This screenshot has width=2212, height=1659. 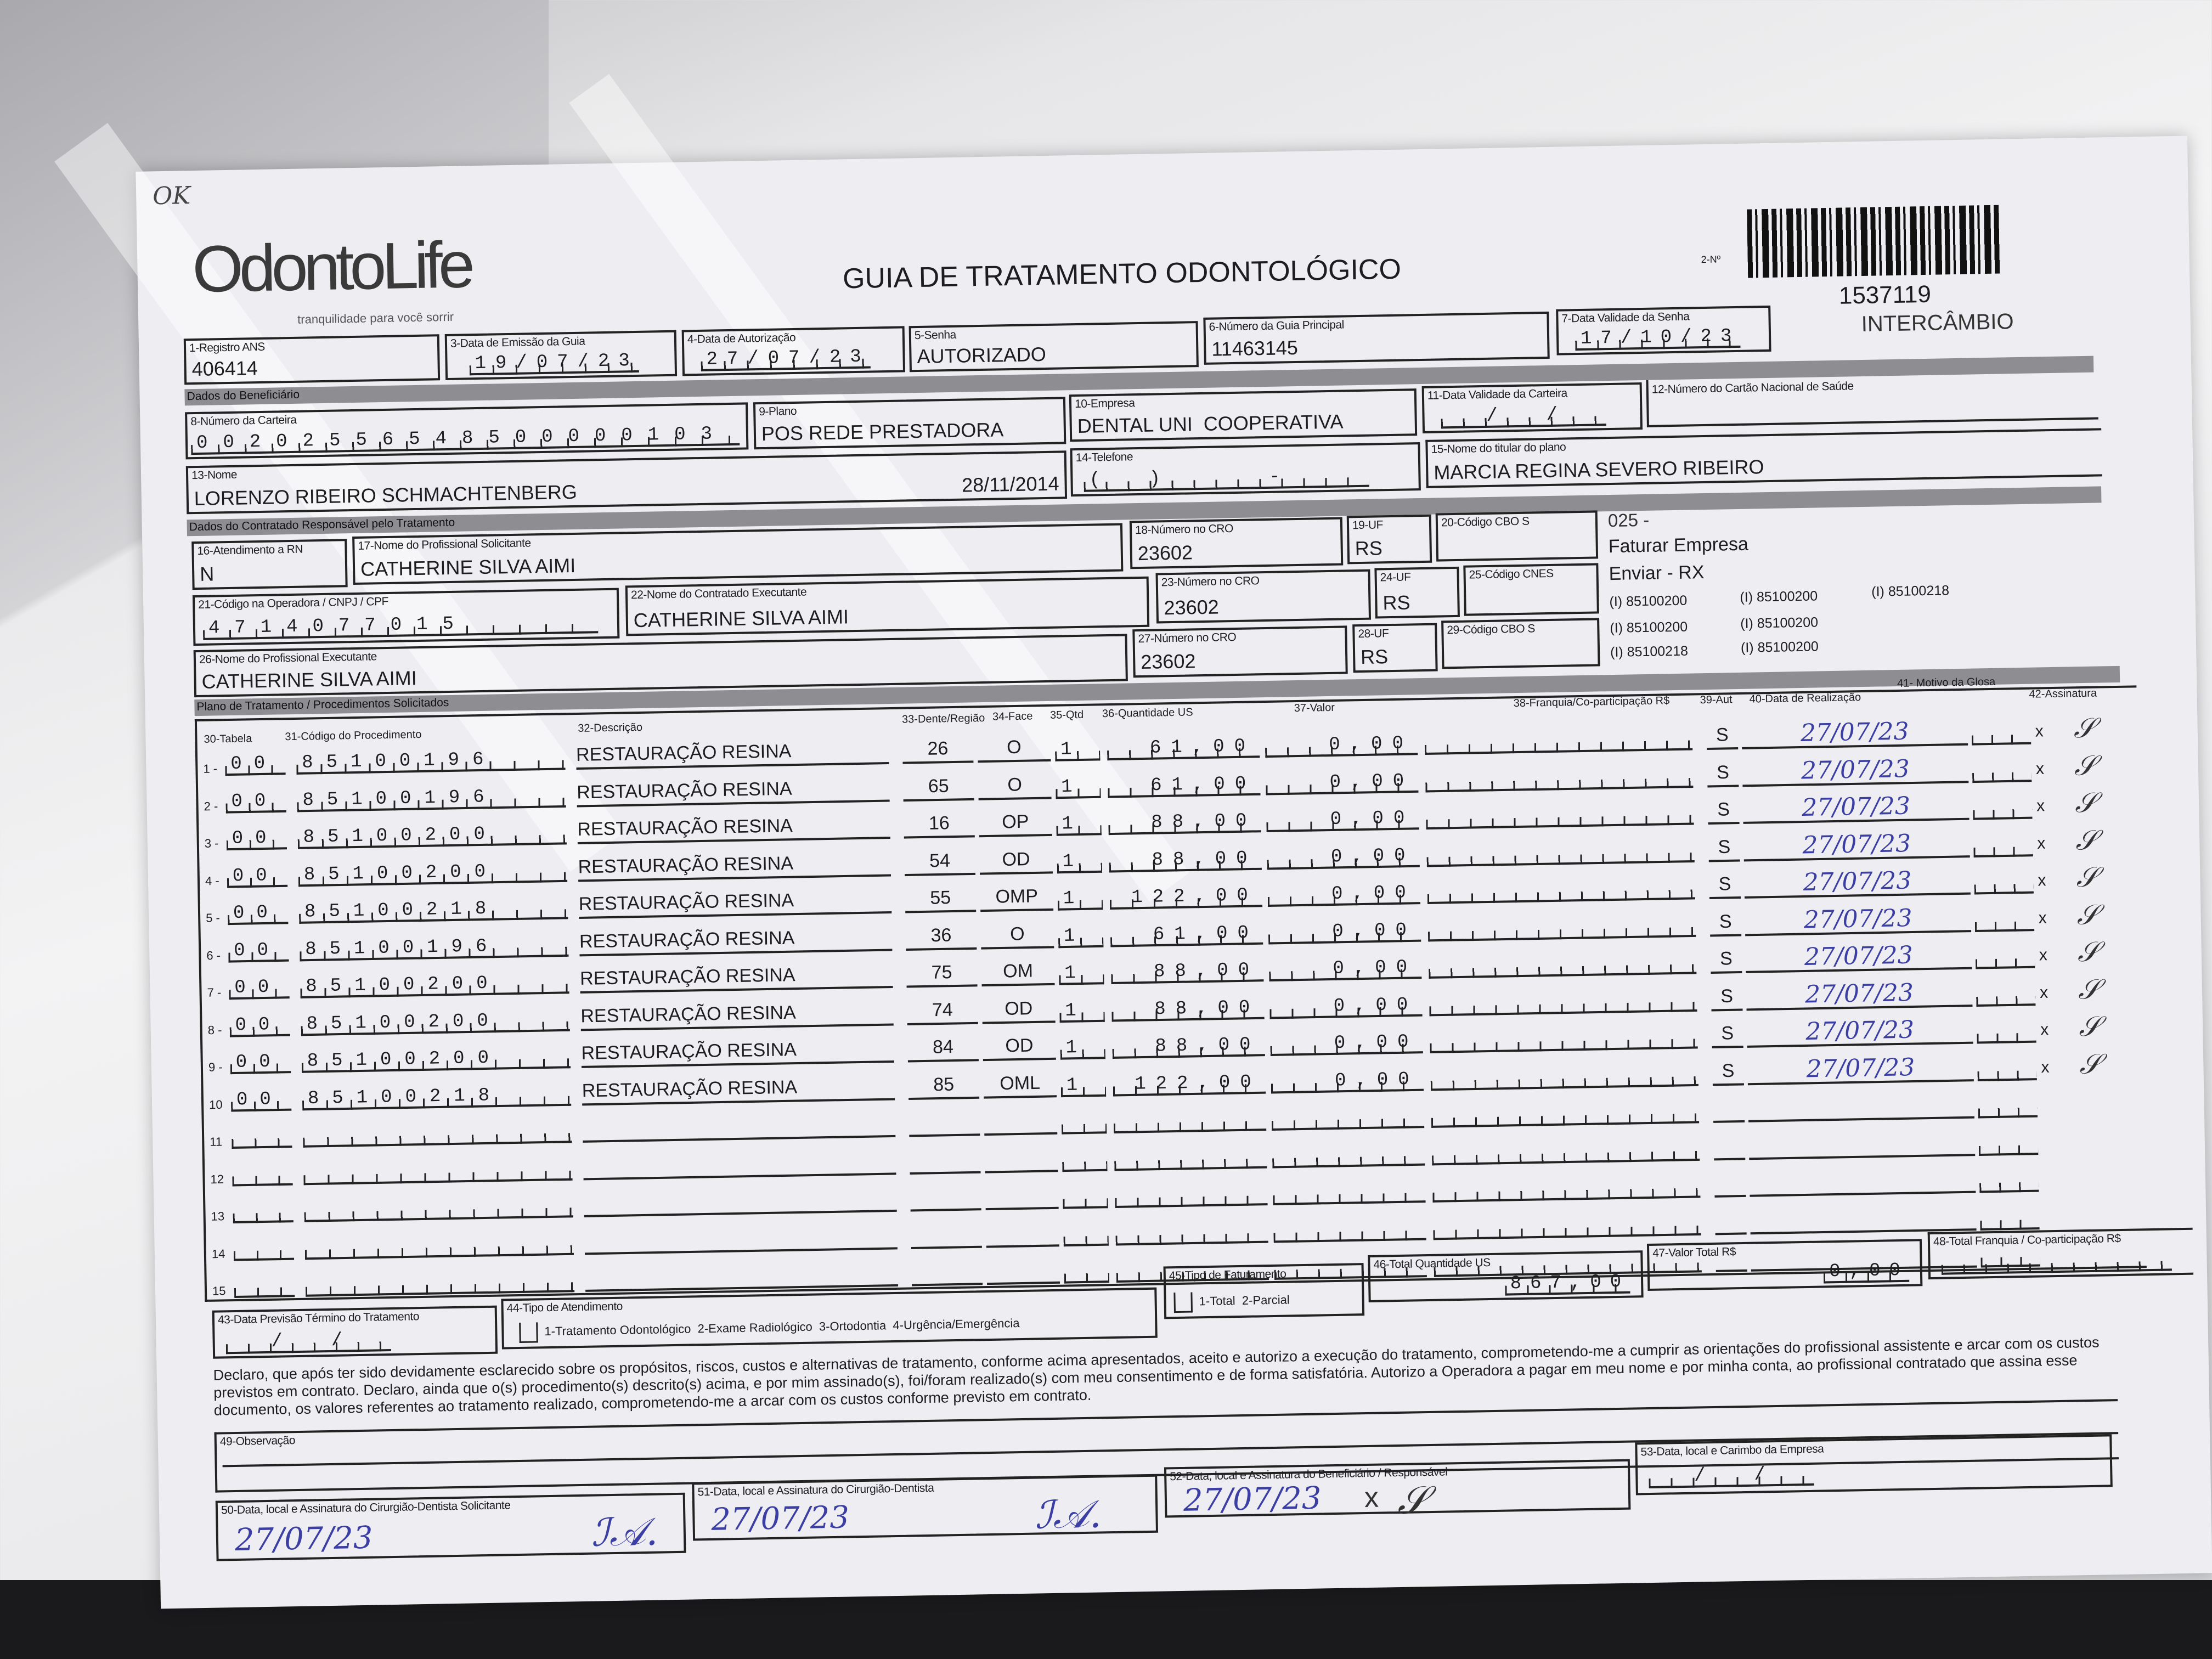 I want to click on cell-dente: 75, so click(x=942, y=974).